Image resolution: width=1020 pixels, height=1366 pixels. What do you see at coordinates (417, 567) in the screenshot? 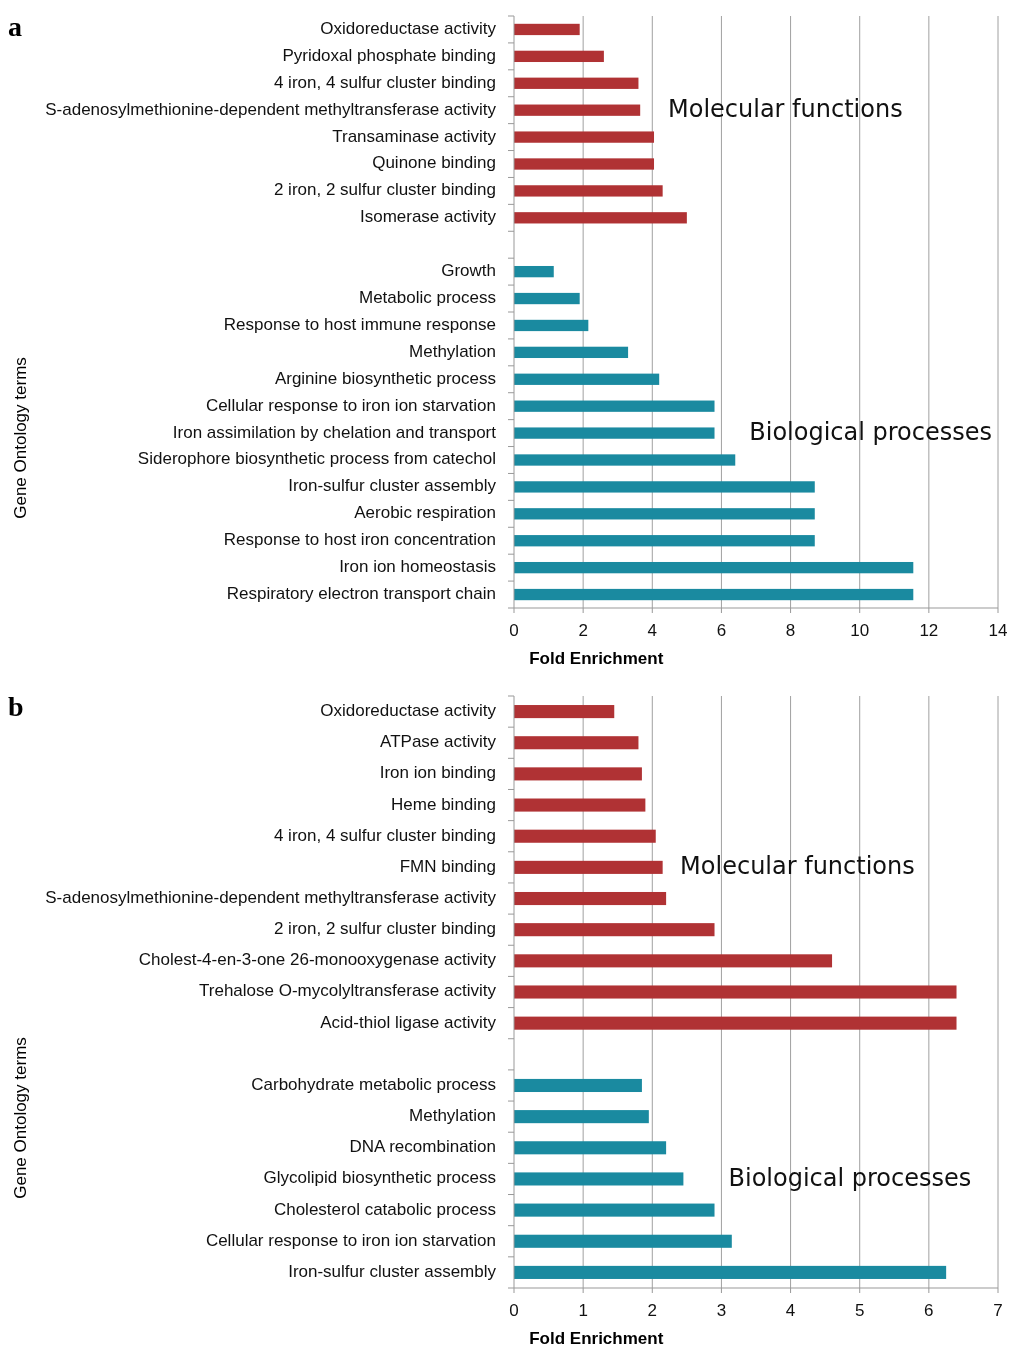
I see `y-tick-label: Iron ion homeostasis` at bounding box center [417, 567].